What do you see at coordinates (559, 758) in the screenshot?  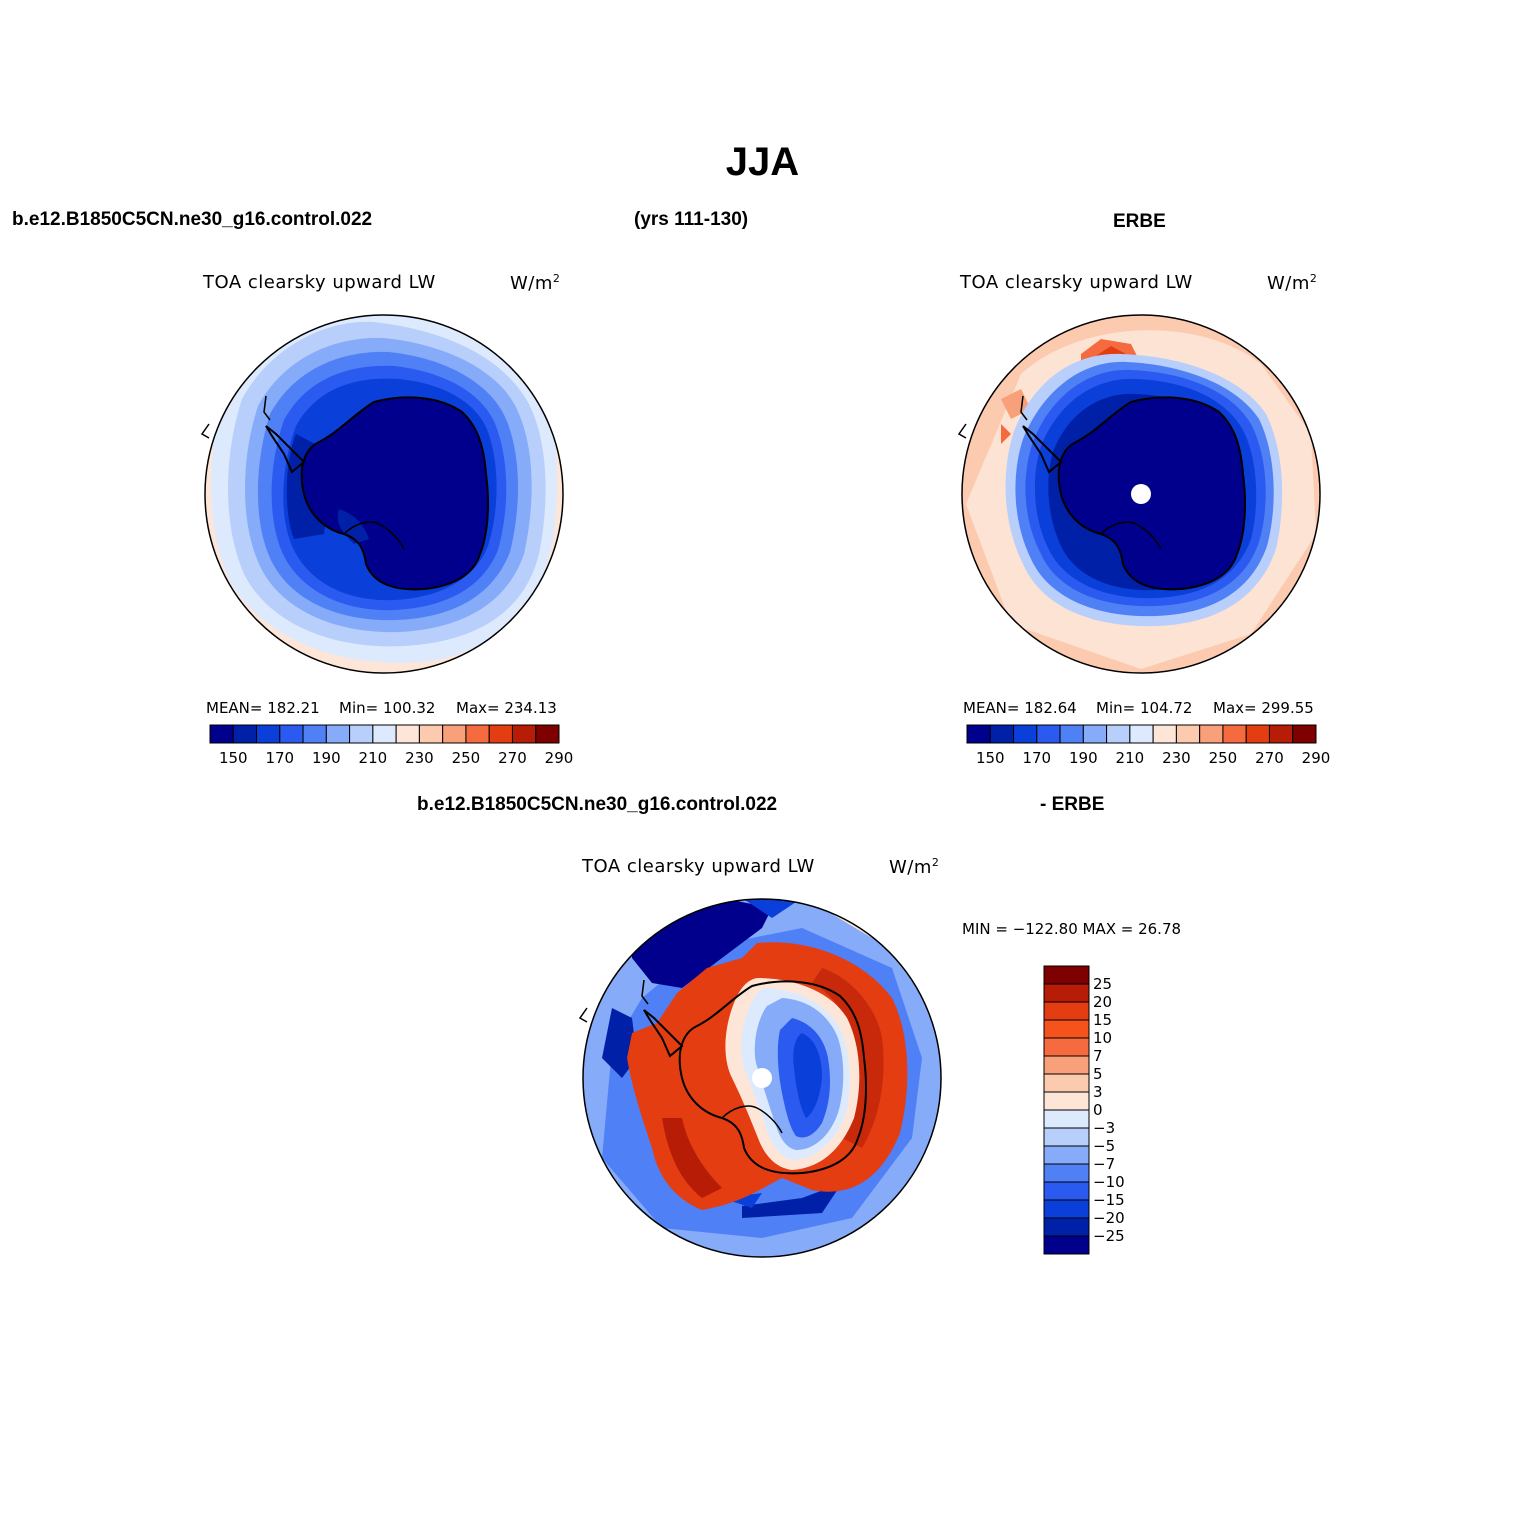 I see `model-colorbar-tick-label: 290` at bounding box center [559, 758].